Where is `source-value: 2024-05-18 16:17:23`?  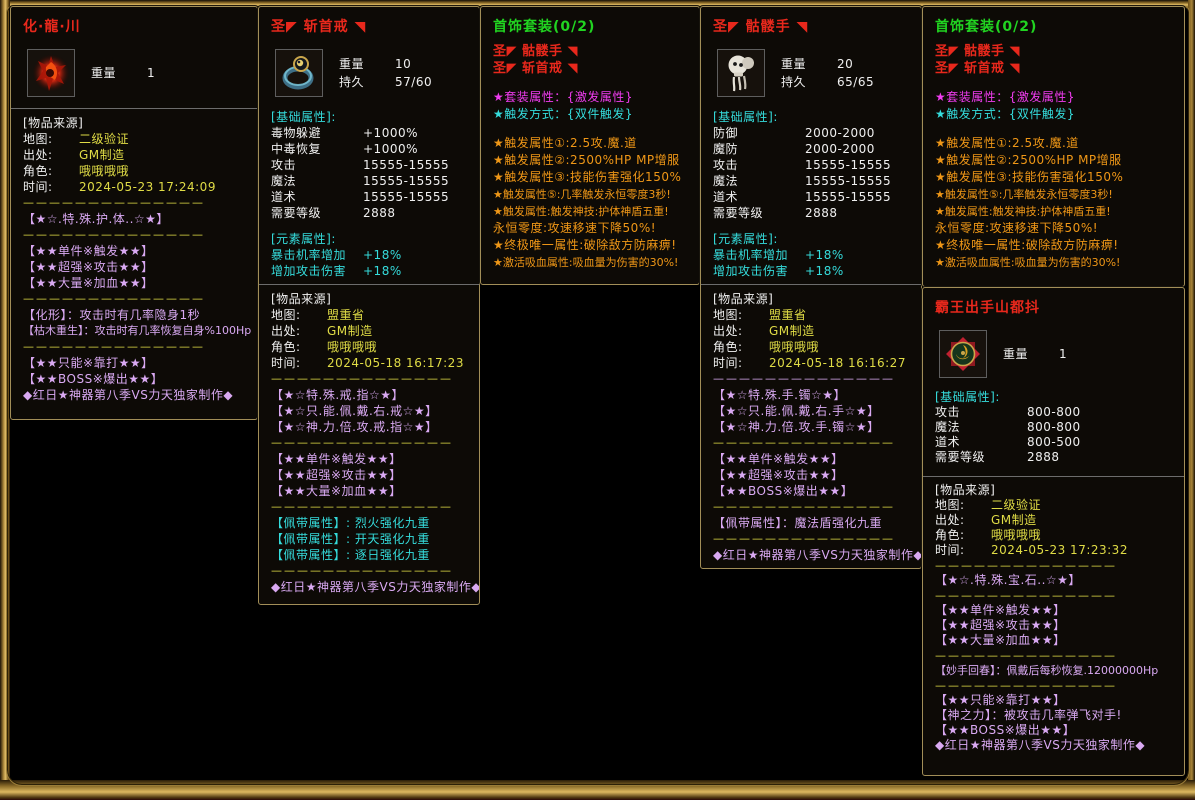
source-value: 2024-05-18 16:17:23 is located at coordinates (395, 363).